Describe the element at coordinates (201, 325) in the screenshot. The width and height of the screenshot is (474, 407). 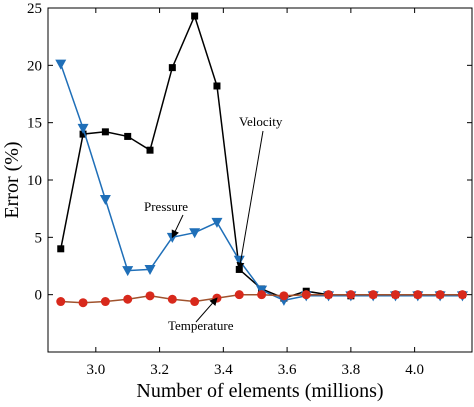
I see `annotation-label: Temperature` at that location.